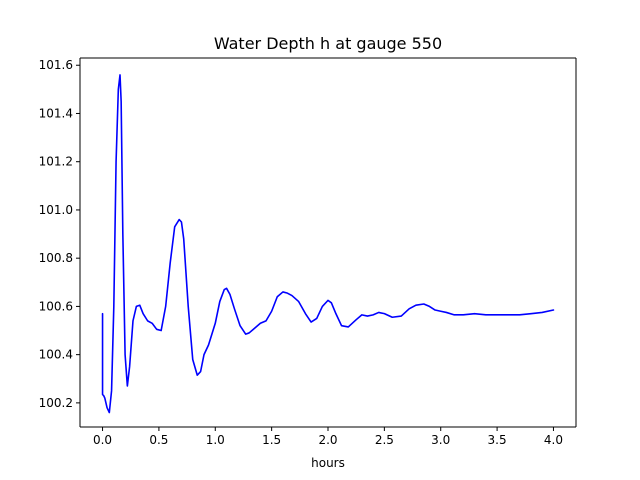 This screenshot has height=480, width=640. What do you see at coordinates (271, 440) in the screenshot?
I see `x-tick-label: 1.5` at bounding box center [271, 440].